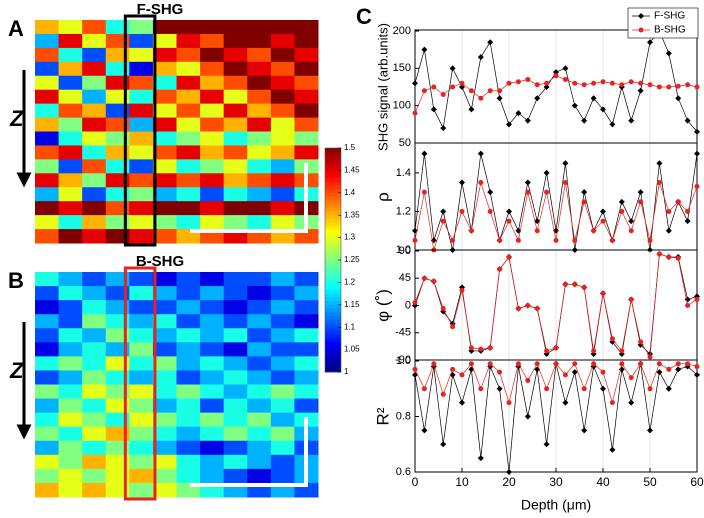  I want to click on y-tick-label: 45, so click(405, 278).